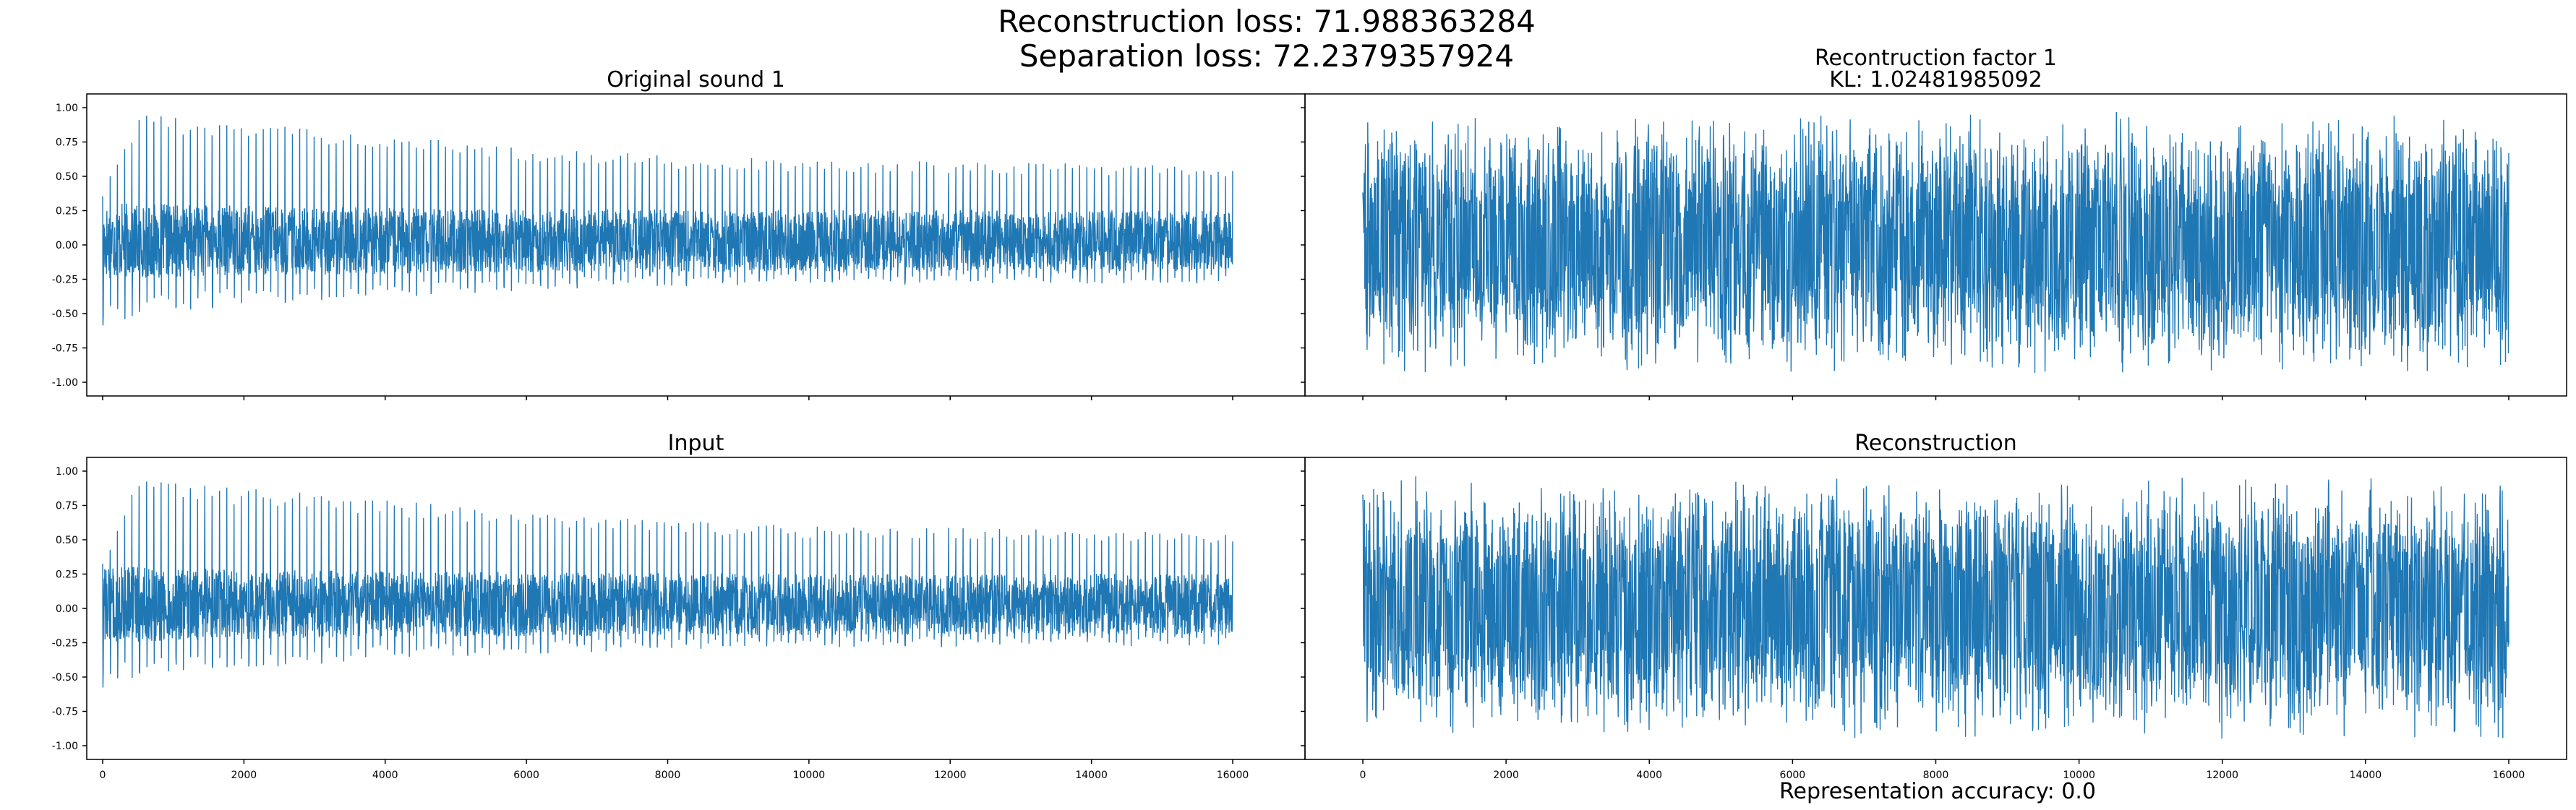 The image size is (2576, 810). I want to click on subplot-title: Reconstruction, so click(1935, 443).